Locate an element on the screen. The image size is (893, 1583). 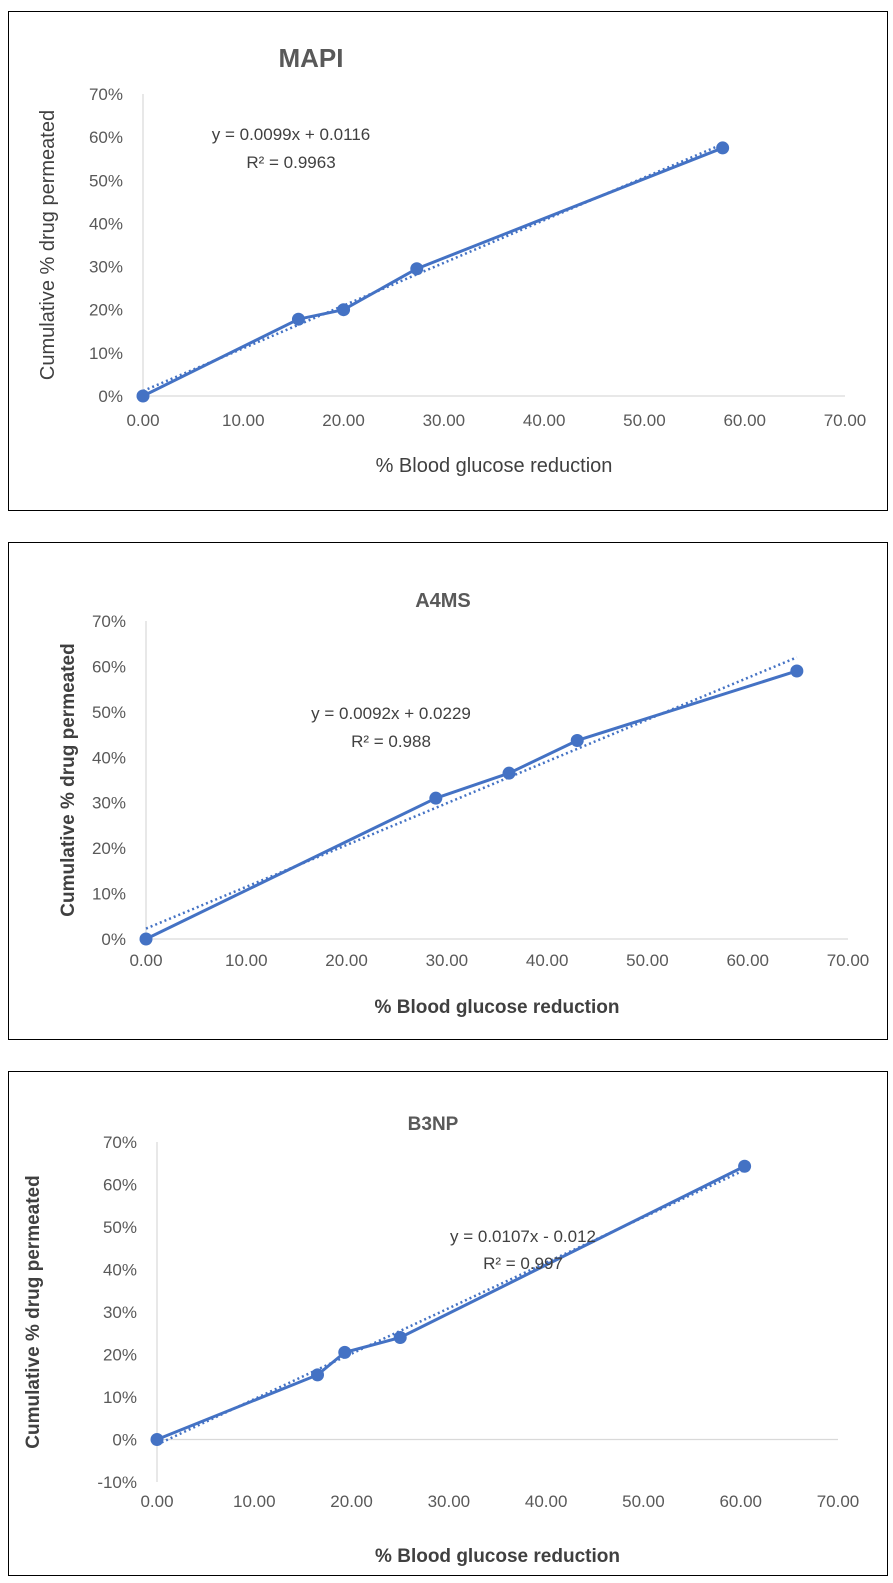
chart-title: A4MS is located at coordinates (443, 601).